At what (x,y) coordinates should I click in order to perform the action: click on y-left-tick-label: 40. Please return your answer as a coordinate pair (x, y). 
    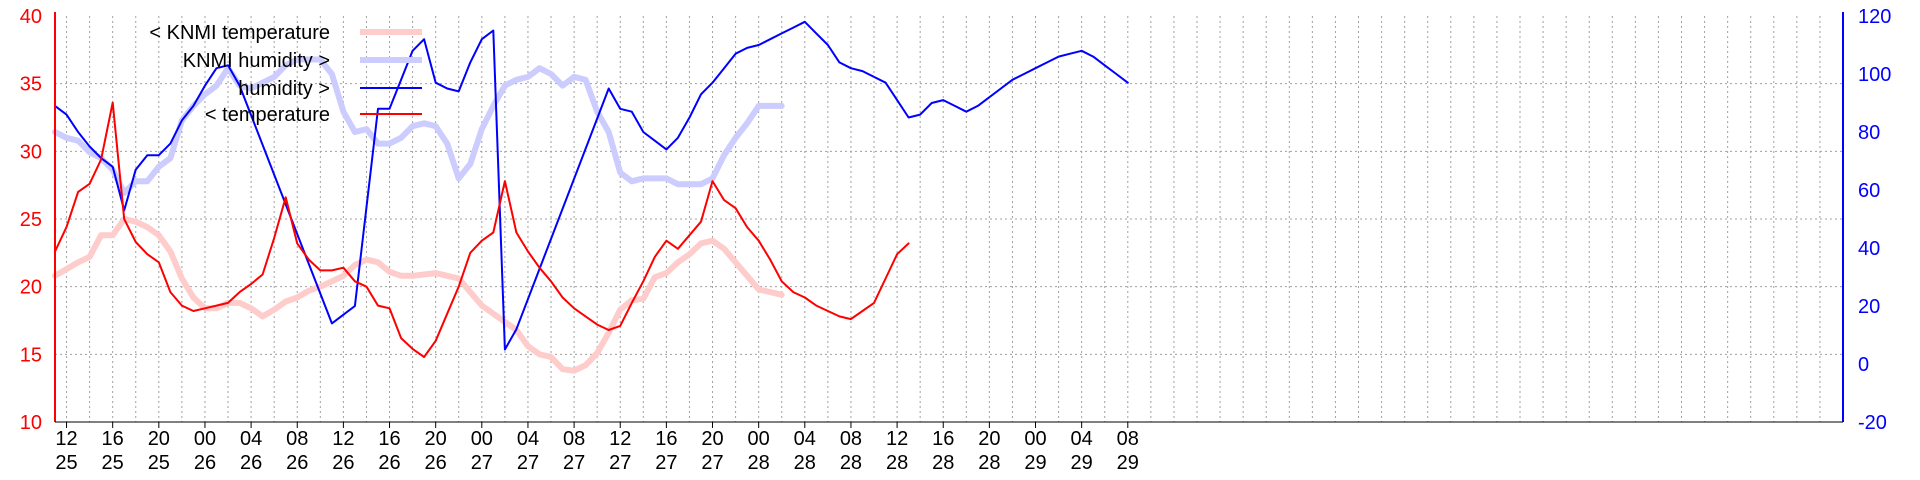
    Looking at the image, I should click on (31, 17).